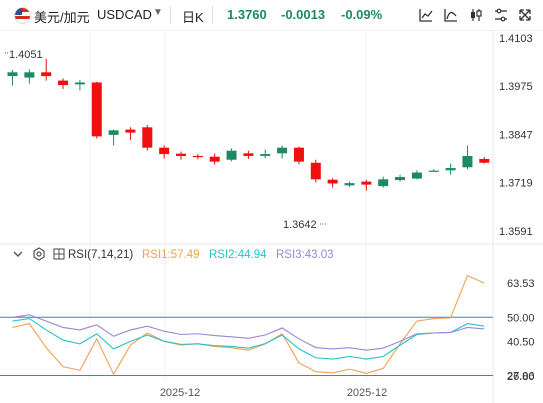  Describe the element at coordinates (238, 255) in the screenshot. I see `rsi2-value: RSI2:44.94` at that location.